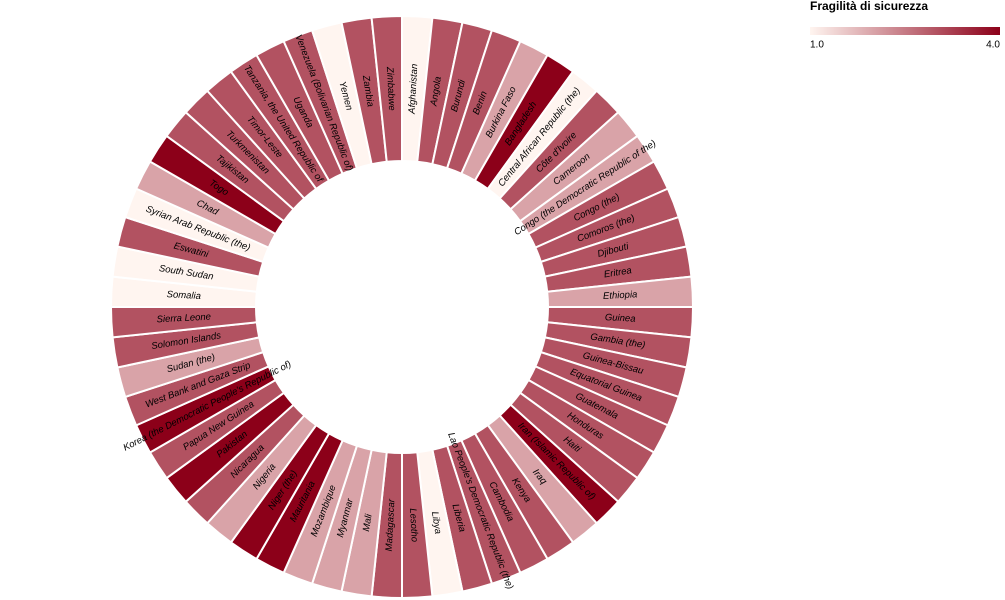 The height and width of the screenshot is (600, 1005). I want to click on segment-label: Lesotho, so click(413, 525).